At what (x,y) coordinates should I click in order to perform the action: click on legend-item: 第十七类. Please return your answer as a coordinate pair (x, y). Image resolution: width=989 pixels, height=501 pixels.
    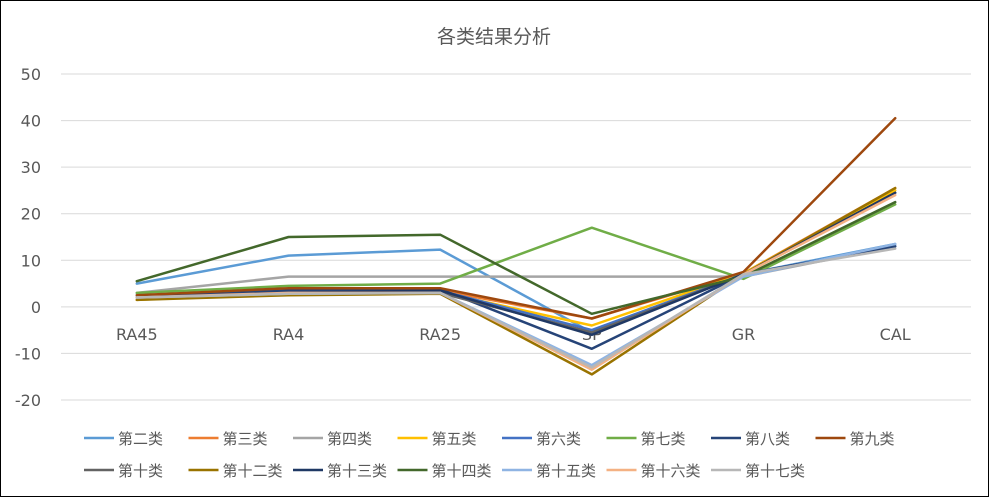
    Looking at the image, I should click on (758, 471).